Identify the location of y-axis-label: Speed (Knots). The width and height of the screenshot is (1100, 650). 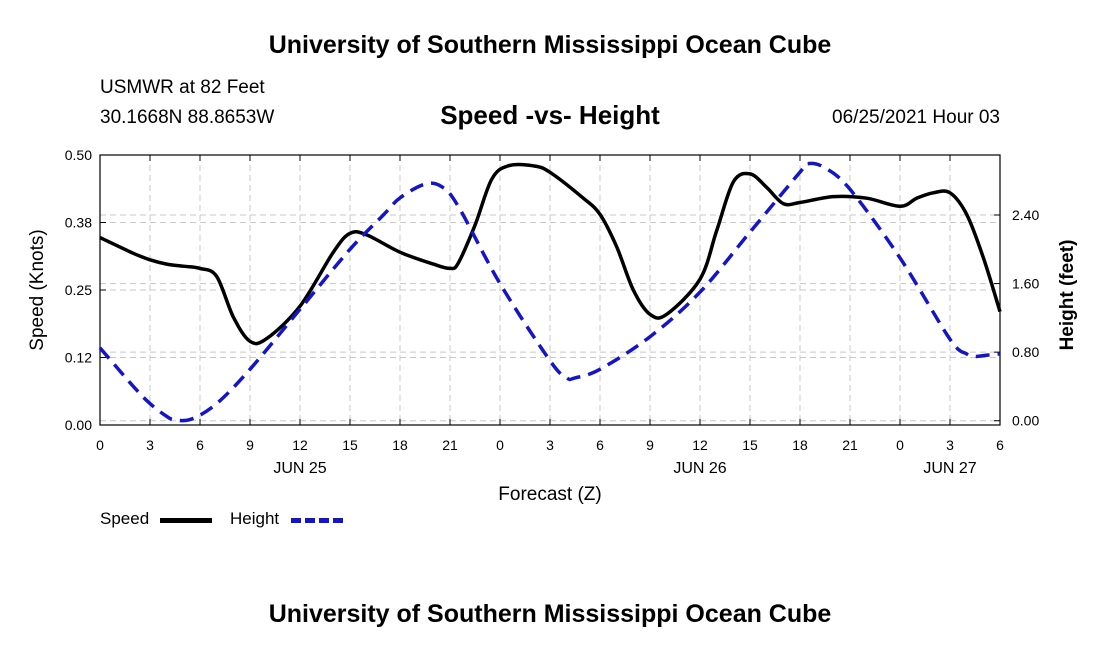
(37, 289).